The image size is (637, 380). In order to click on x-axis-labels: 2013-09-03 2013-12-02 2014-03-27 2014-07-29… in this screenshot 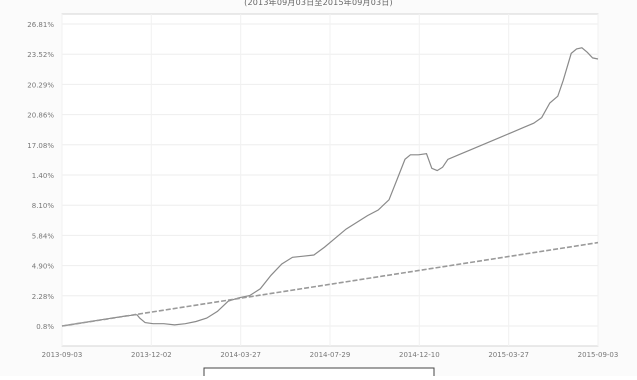, I will do `click(330, 355)`.